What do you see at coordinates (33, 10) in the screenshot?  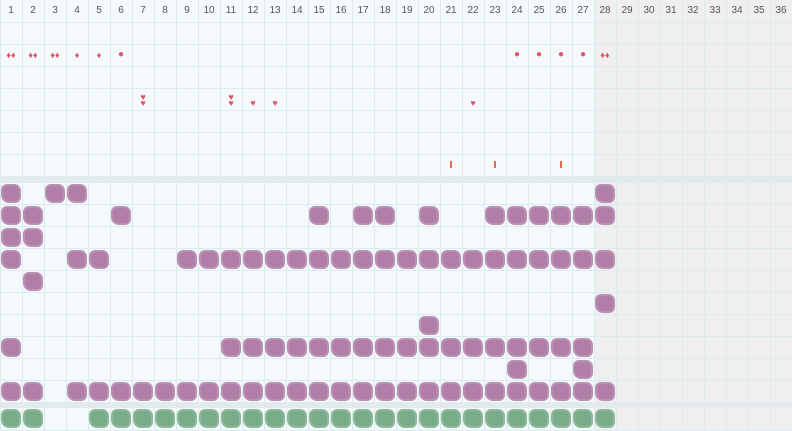 I see `day-label: 2` at bounding box center [33, 10].